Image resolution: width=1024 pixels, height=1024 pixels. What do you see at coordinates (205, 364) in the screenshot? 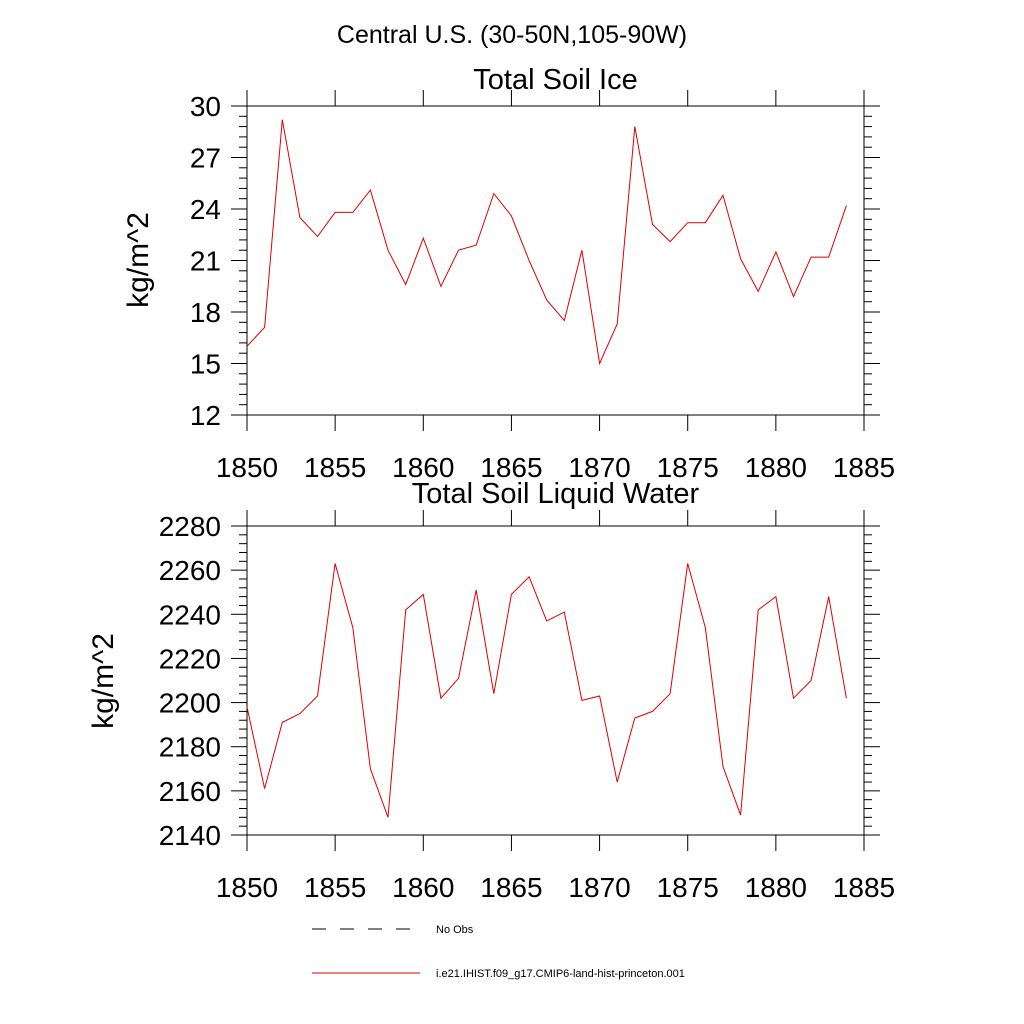
I see `y-tick-label: 15` at bounding box center [205, 364].